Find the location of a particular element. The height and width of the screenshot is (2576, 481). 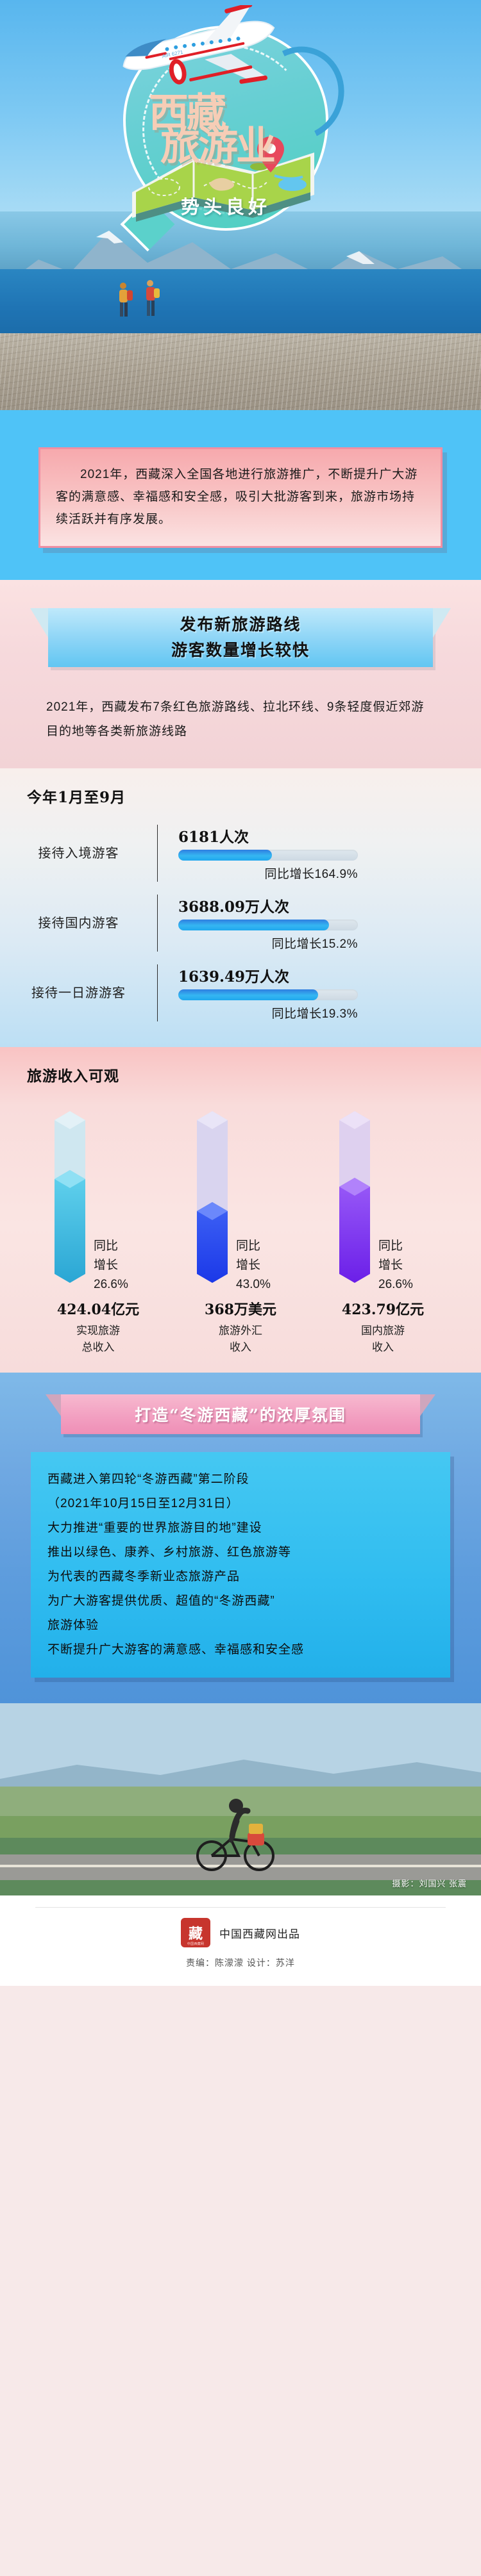

hero-title-line2: 旅游业 is located at coordinates (218, 145).